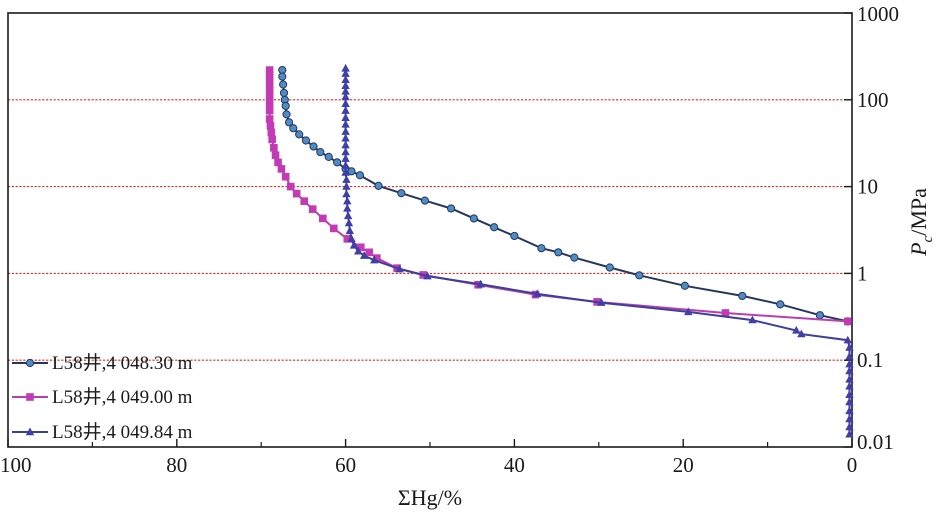 The height and width of the screenshot is (518, 939). I want to click on y-axis-title-unit: /MPa, so click(918, 212).